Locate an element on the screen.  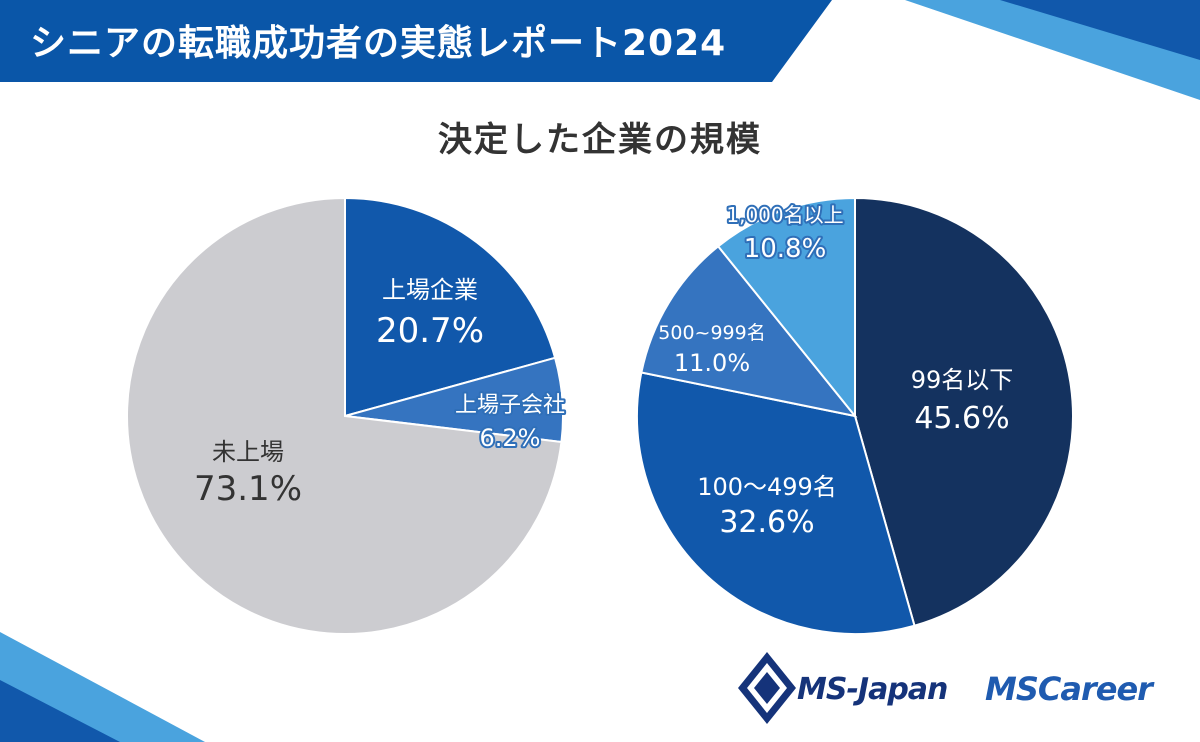
slice-label: 500~999名 is located at coordinates (711, 333).